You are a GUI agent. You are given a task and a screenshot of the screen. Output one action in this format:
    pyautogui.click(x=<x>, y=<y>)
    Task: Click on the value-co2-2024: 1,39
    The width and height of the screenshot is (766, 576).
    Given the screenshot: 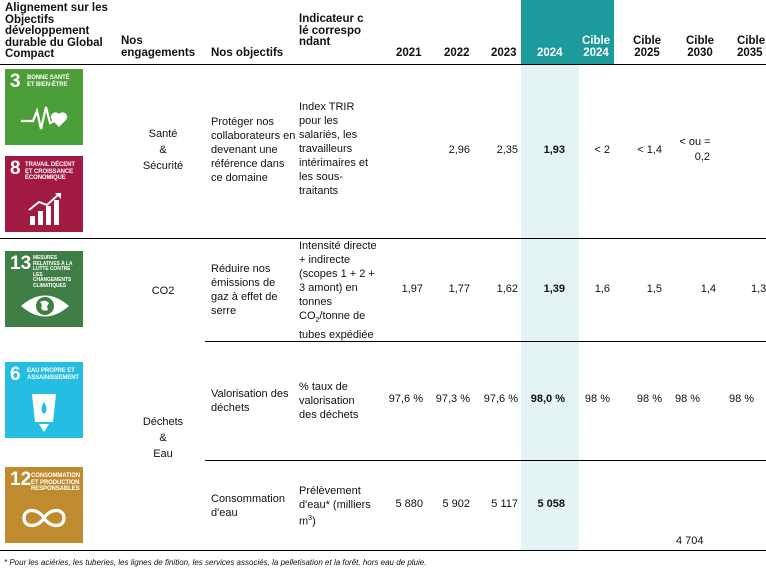 What is the action you would take?
    pyautogui.click(x=554, y=289)
    